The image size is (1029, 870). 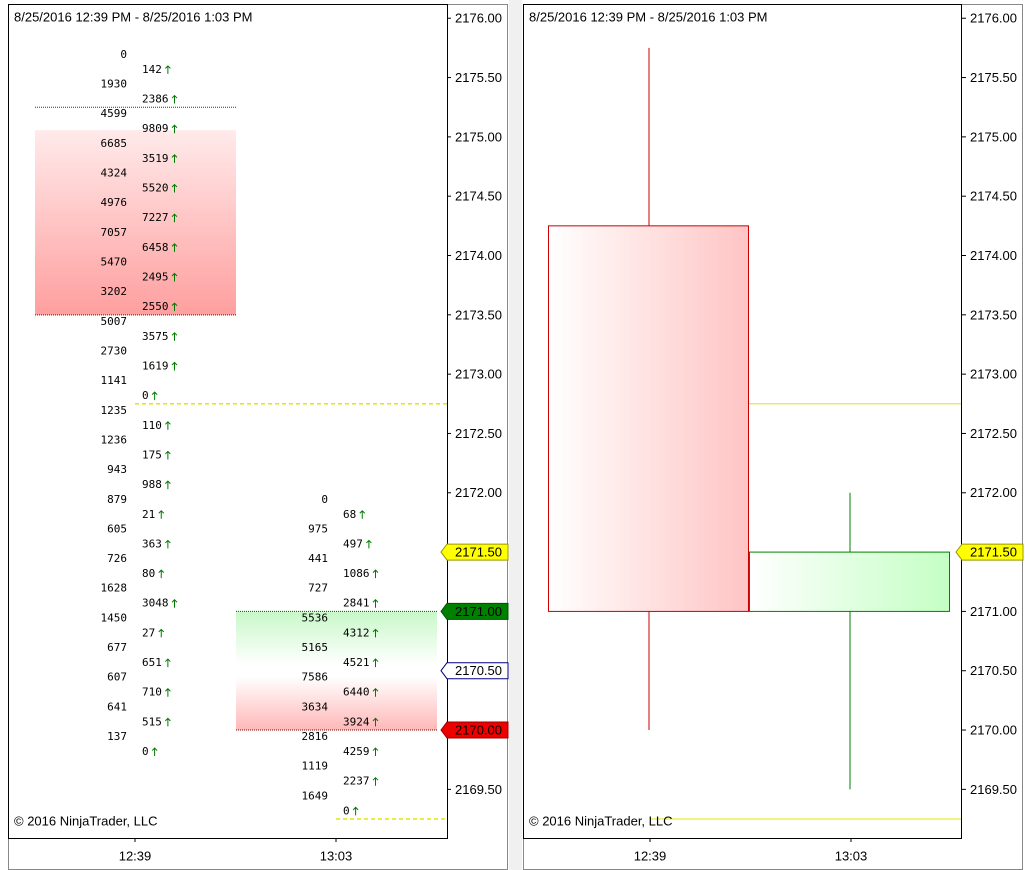 What do you see at coordinates (356, 662) in the screenshot?
I see `ask-volume: 4521` at bounding box center [356, 662].